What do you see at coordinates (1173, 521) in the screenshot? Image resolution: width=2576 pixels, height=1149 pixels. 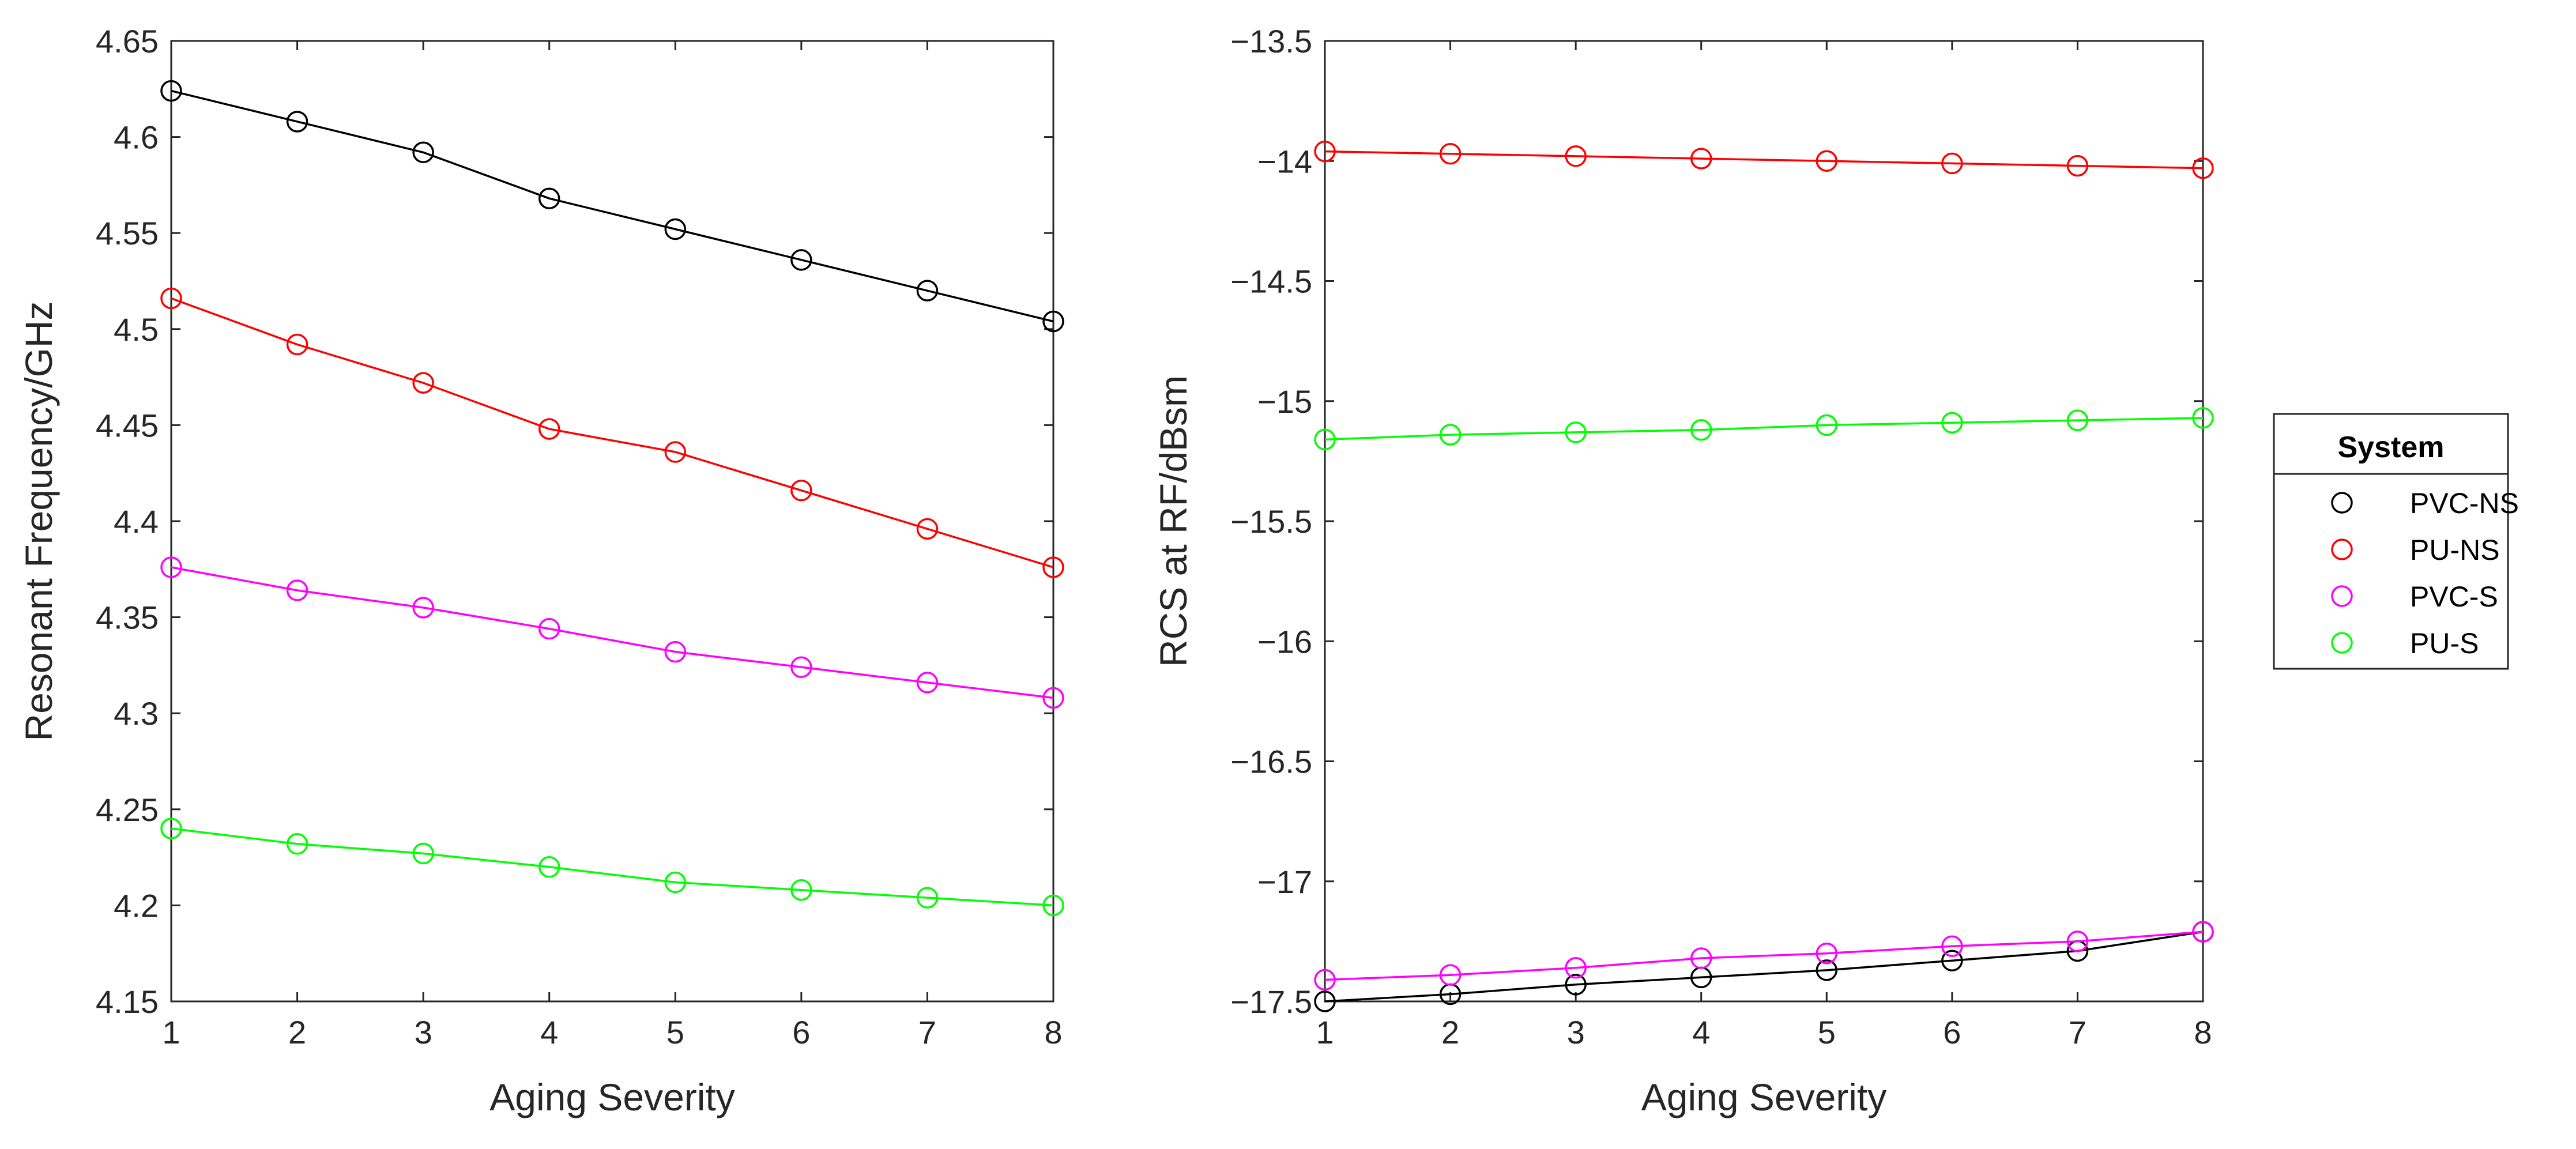 I see `y-axis-label: RCS at RF/dBsm` at bounding box center [1173, 521].